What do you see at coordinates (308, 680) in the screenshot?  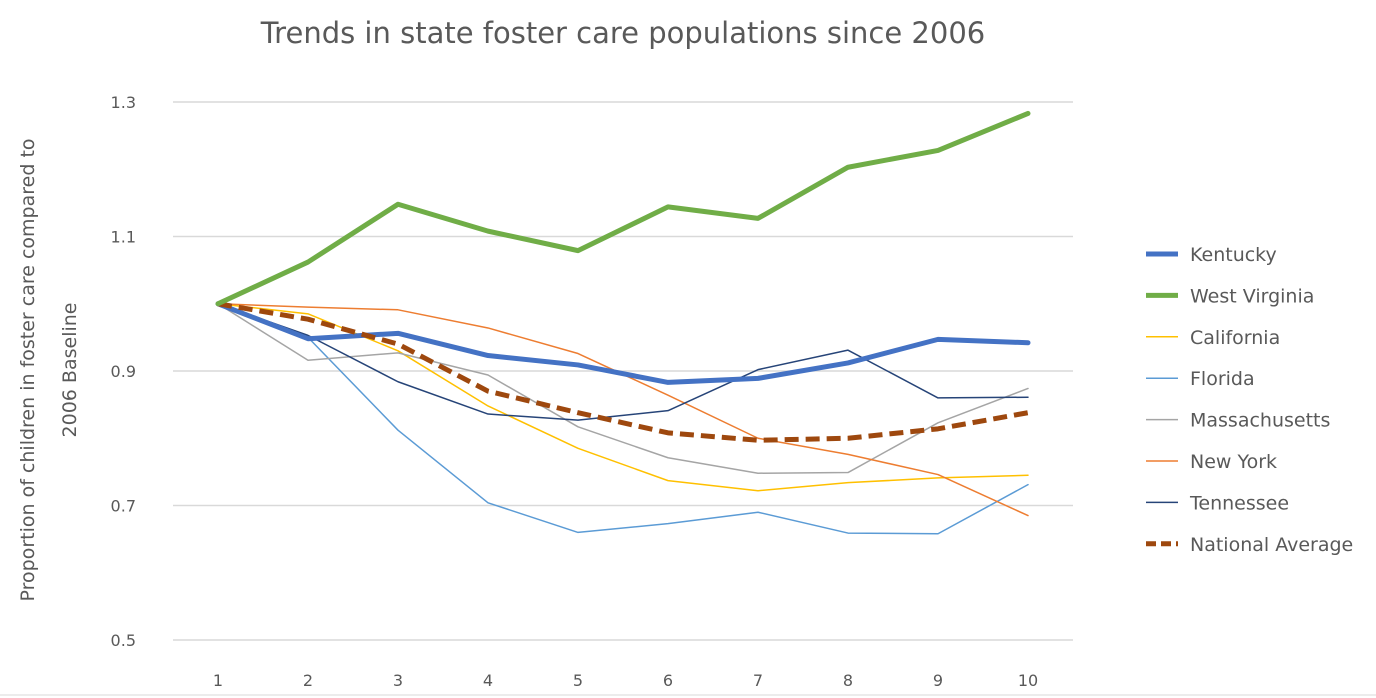 I see `x-tick-label: 2` at bounding box center [308, 680].